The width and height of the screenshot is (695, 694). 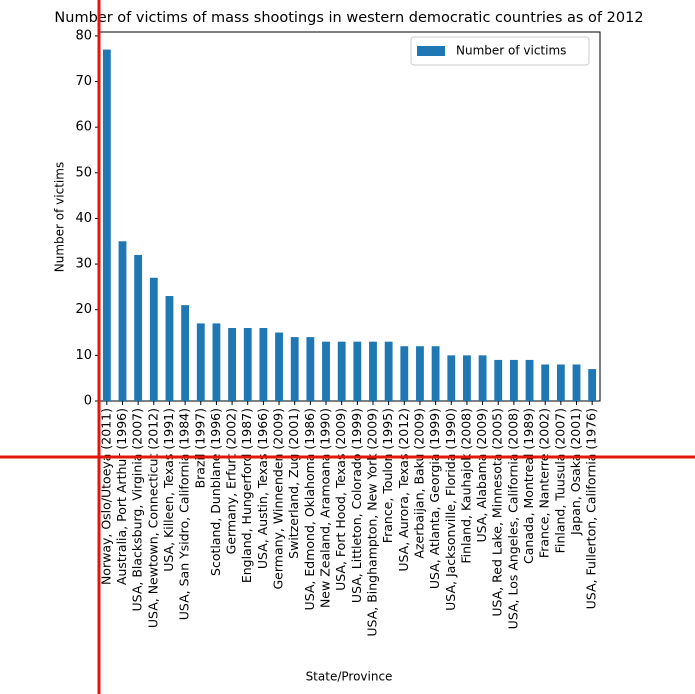 I want to click on y-tick-label: 50, so click(x=83, y=172).